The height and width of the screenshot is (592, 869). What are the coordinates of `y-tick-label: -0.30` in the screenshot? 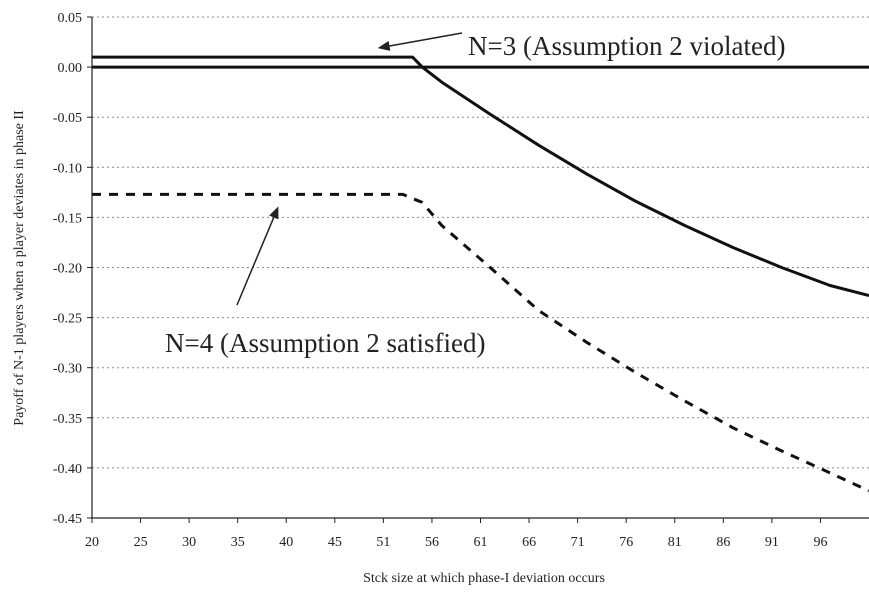 It's located at (67, 369).